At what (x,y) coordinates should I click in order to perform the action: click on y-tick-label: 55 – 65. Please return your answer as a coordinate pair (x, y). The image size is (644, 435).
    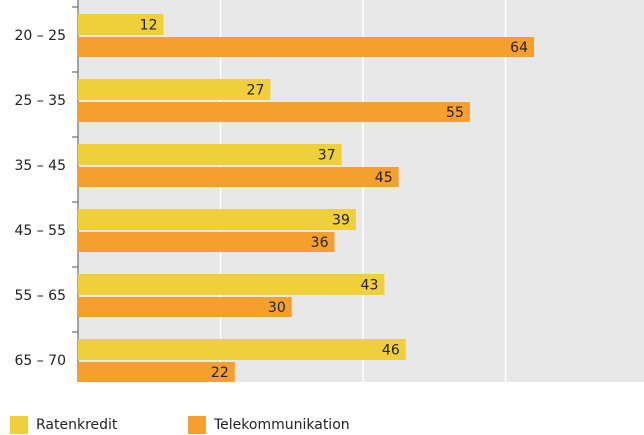
    Looking at the image, I should click on (40, 296).